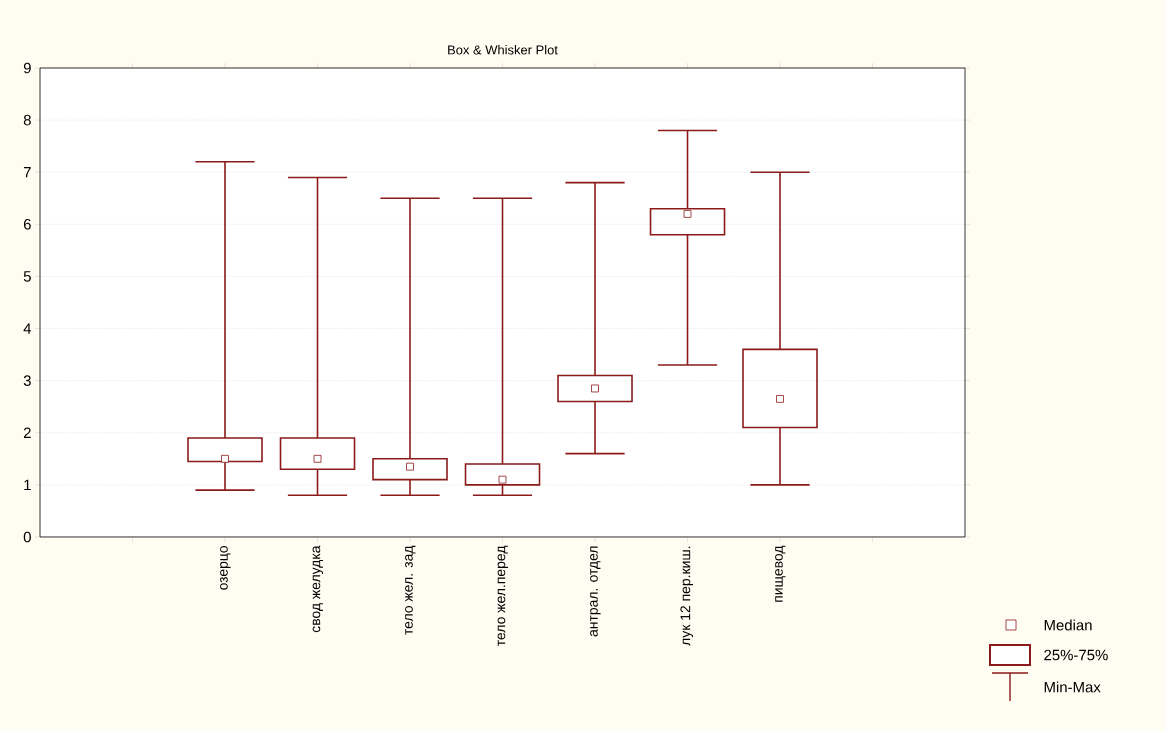 The height and width of the screenshot is (731, 1165). I want to click on y-tick-label: 6, so click(27, 224).